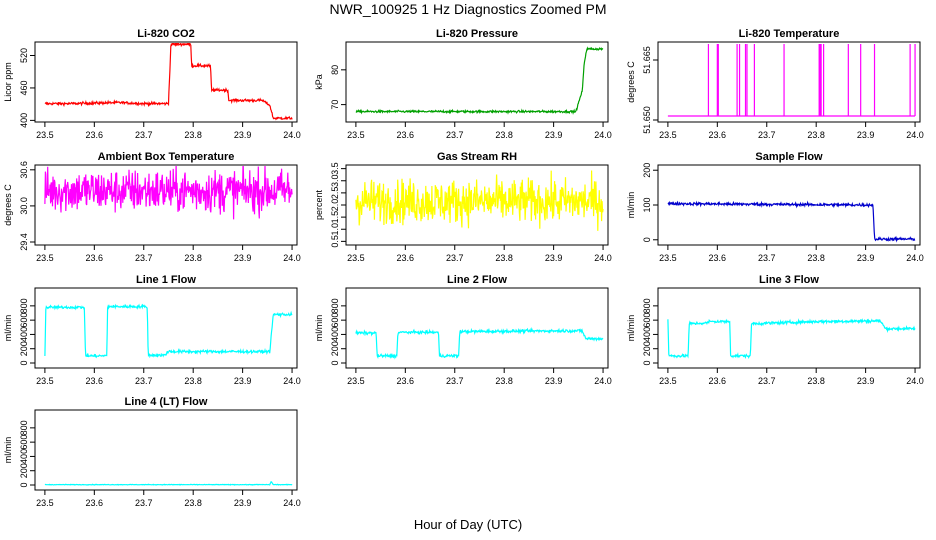 The height and width of the screenshot is (540, 936). What do you see at coordinates (335, 168) in the screenshot?
I see `y-tick-label: 3.5` at bounding box center [335, 168].